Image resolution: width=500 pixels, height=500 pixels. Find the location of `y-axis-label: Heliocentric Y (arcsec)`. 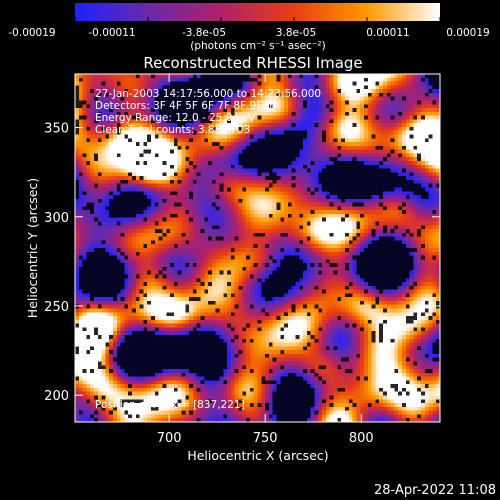

y-axis-label: Heliocentric Y (arcsec) is located at coordinates (32, 248).